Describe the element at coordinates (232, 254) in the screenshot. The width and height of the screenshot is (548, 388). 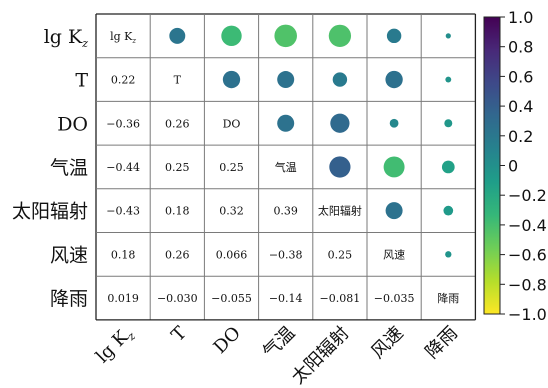
I see `correlation-value: 0.066` at that location.